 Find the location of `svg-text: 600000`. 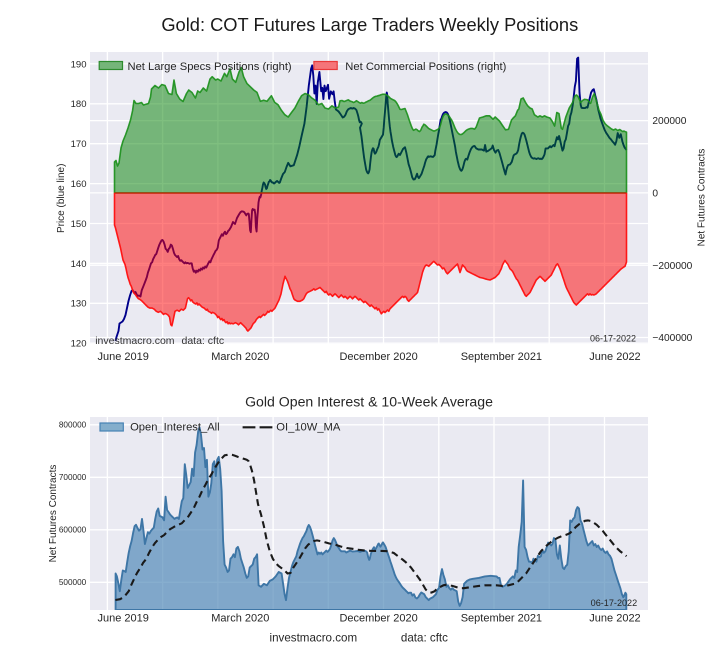

svg-text: 600000 is located at coordinates (73, 530).